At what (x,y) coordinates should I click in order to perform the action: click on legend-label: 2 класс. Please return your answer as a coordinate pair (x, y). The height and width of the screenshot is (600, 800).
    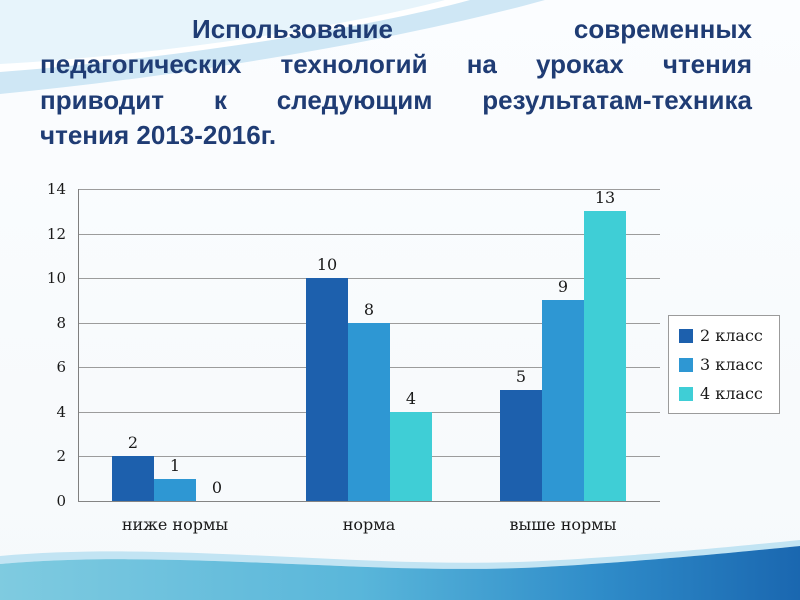
    Looking at the image, I should click on (731, 335).